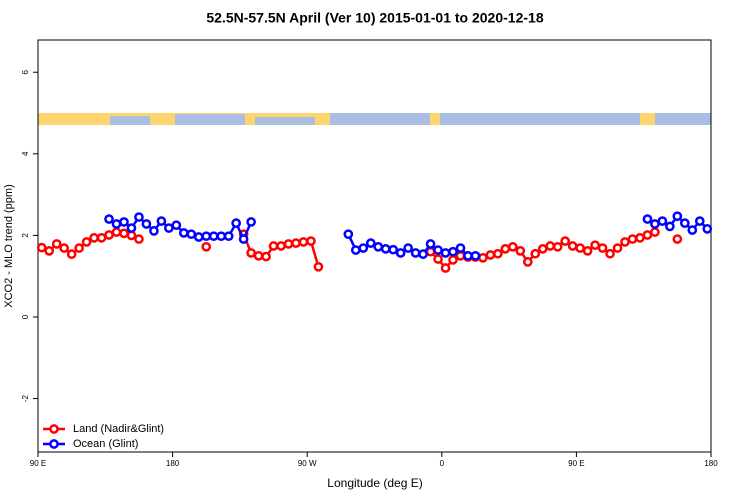  What do you see at coordinates (9, 245) in the screenshot?
I see `y-axis-label: XCO2 - MLO trend (ppm)` at bounding box center [9, 245].